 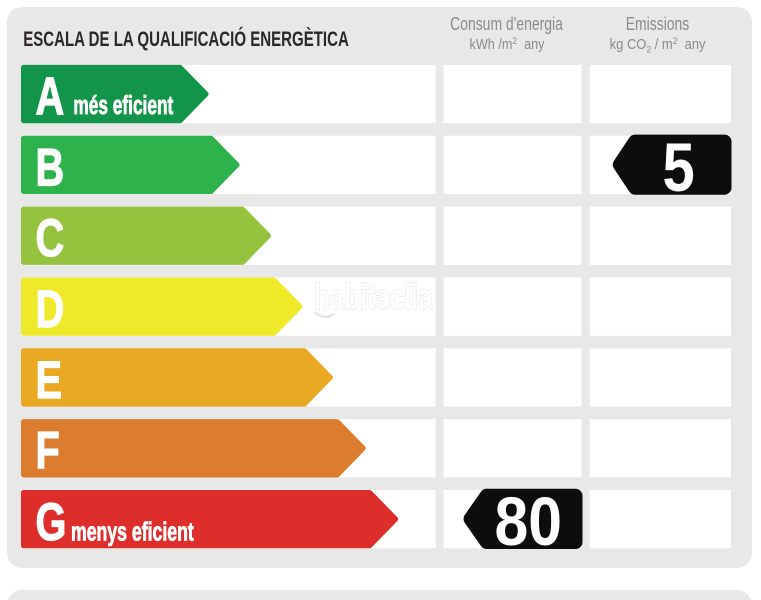 What do you see at coordinates (132, 531) in the screenshot?
I see `svg-text: menys eficient` at bounding box center [132, 531].